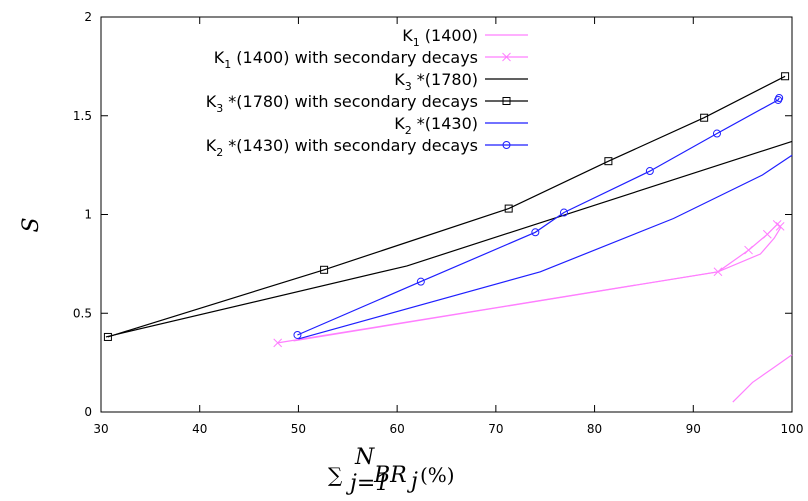  Describe the element at coordinates (335, 475) in the screenshot. I see `x-axis-sum-symbol: ∑` at that location.